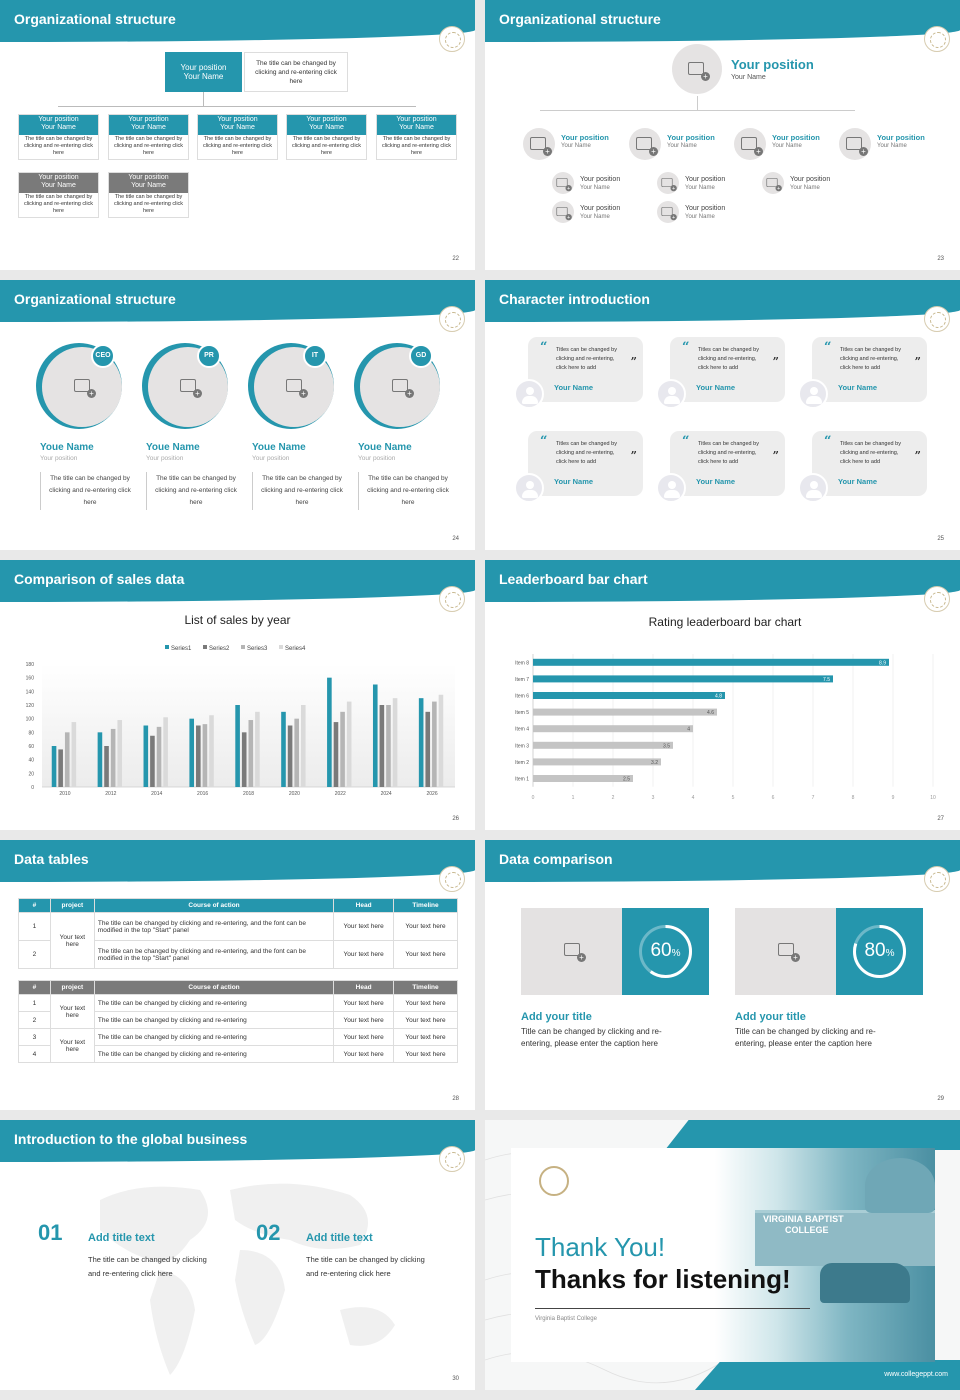  Describe the element at coordinates (247, 1279) in the screenshot. I see `world-map-background` at that location.